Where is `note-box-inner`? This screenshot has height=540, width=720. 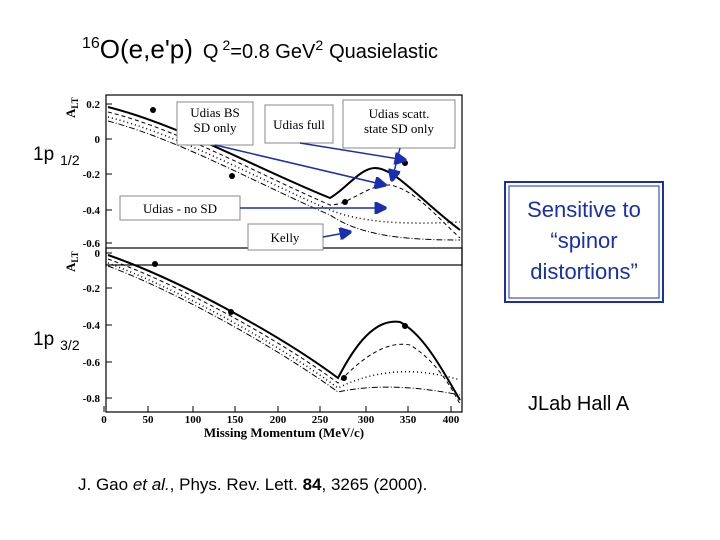
note-box-inner is located at coordinates (584, 242).